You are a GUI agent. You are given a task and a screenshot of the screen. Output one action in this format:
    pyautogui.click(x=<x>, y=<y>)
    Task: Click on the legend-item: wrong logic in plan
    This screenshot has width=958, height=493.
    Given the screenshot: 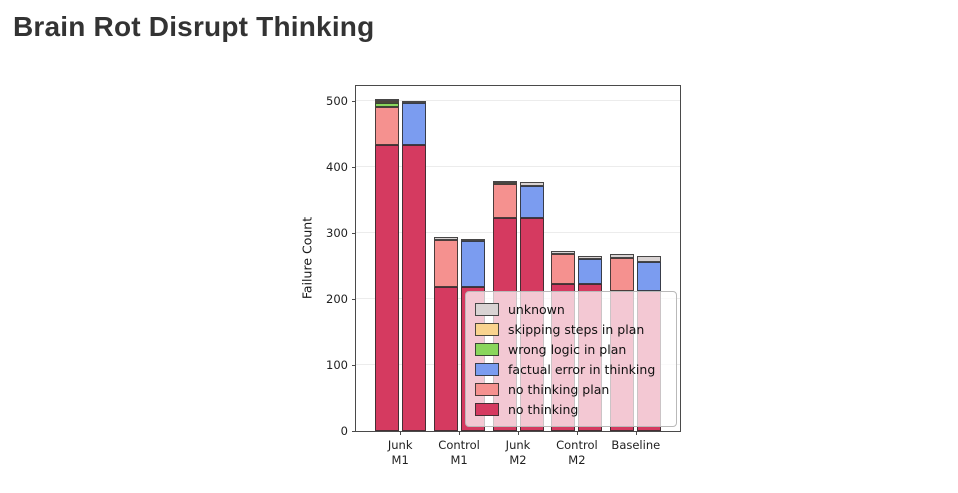 What is the action you would take?
    pyautogui.click(x=570, y=349)
    